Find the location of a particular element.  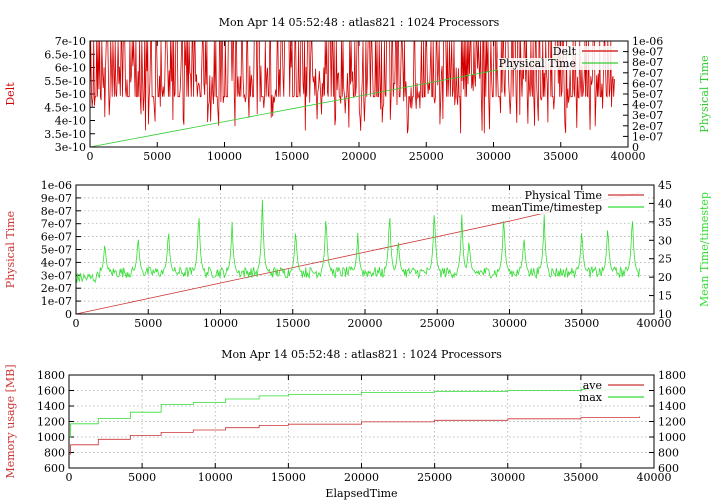

y-axis-label: Memory usage [MB] is located at coordinates (10, 421).